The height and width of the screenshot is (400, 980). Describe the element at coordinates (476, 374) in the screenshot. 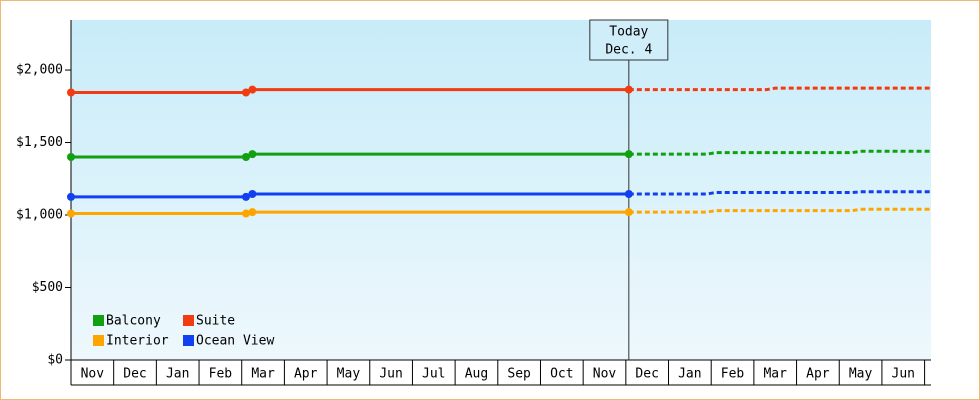

I see `x-tick-label: Aug` at that location.